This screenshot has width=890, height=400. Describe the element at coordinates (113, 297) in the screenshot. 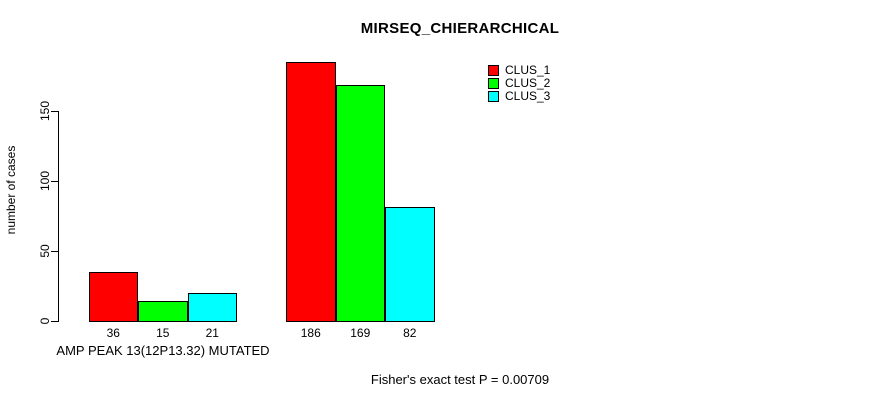

I see `bar-clus_1-group1` at that location.